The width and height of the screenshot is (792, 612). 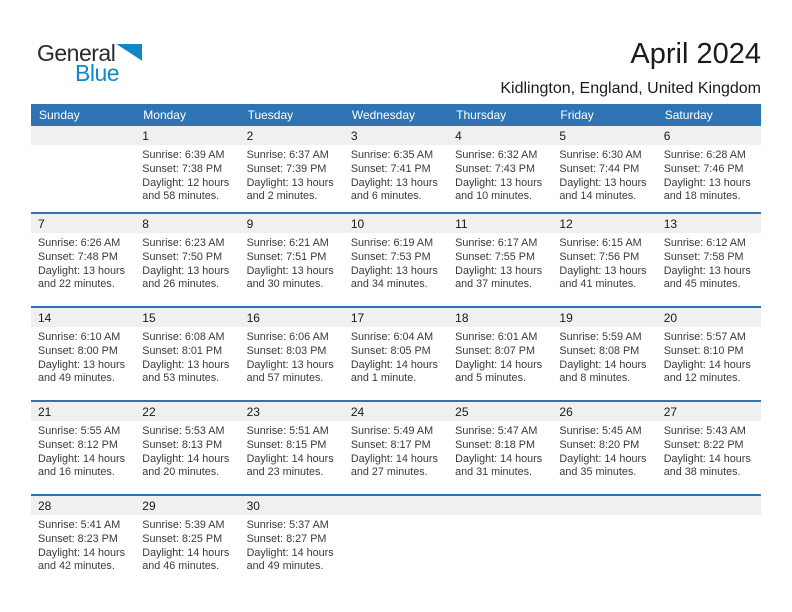 I want to click on day-number-band: 21 22 23 24 25 26 27, so click(x=396, y=411).